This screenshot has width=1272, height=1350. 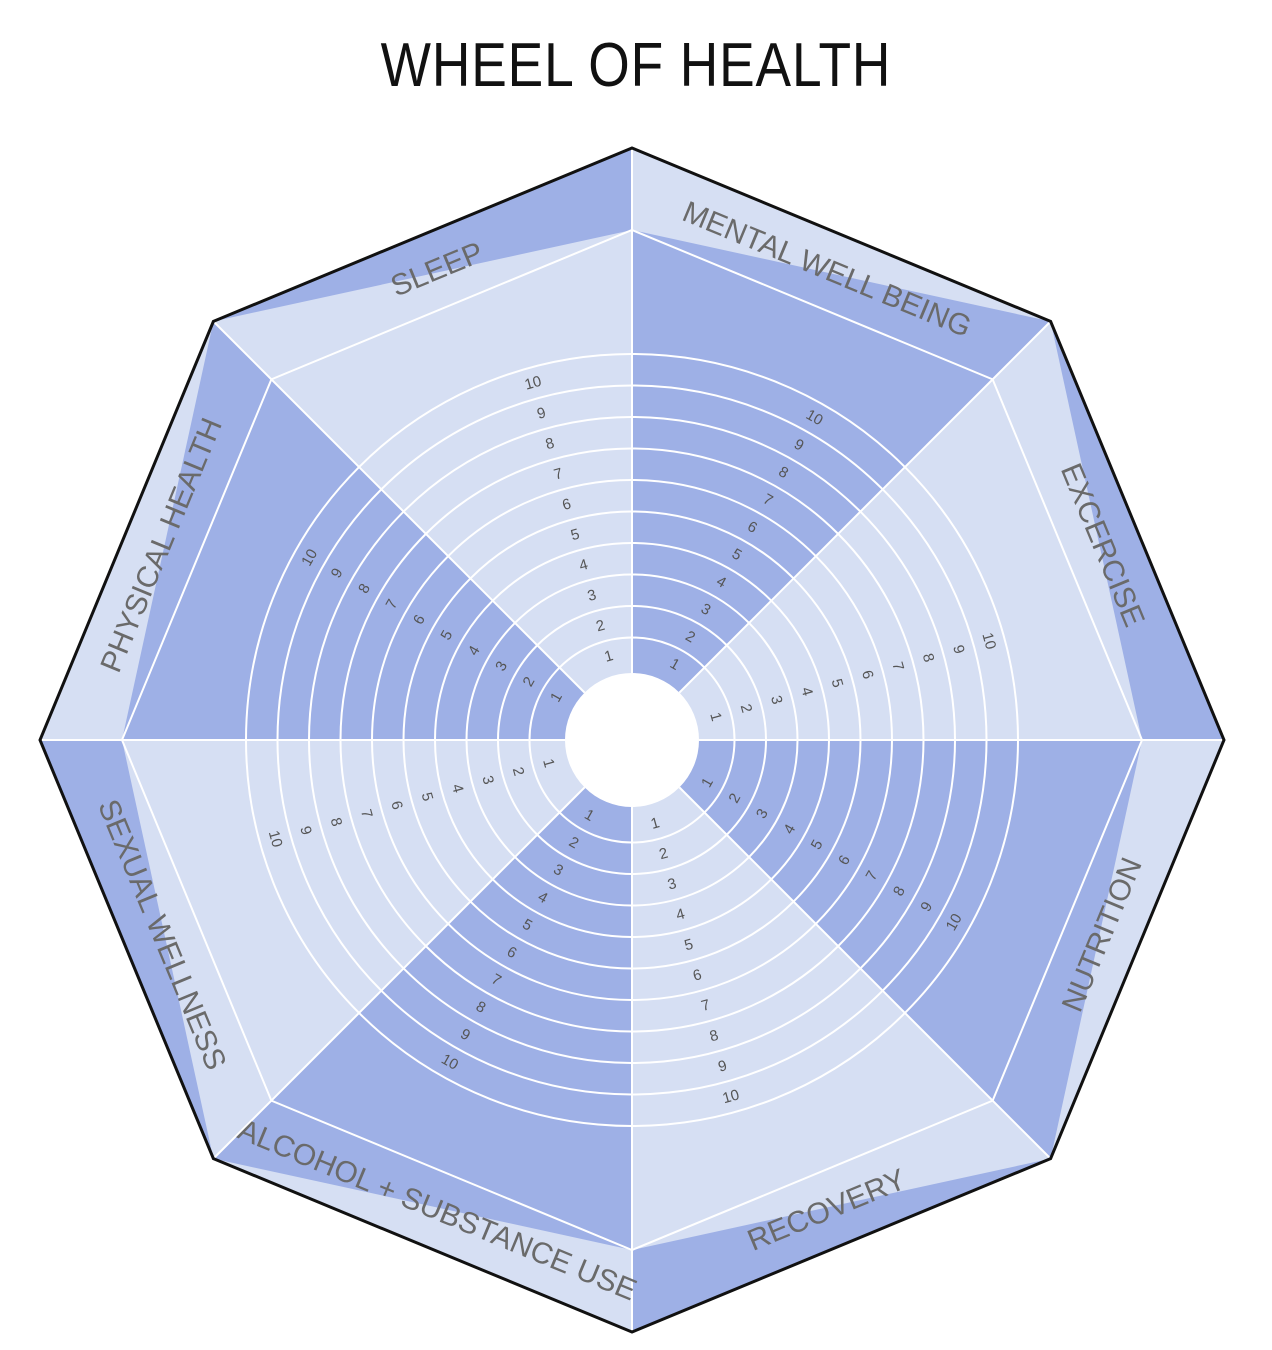 I want to click on center-hub, so click(x=632, y=740).